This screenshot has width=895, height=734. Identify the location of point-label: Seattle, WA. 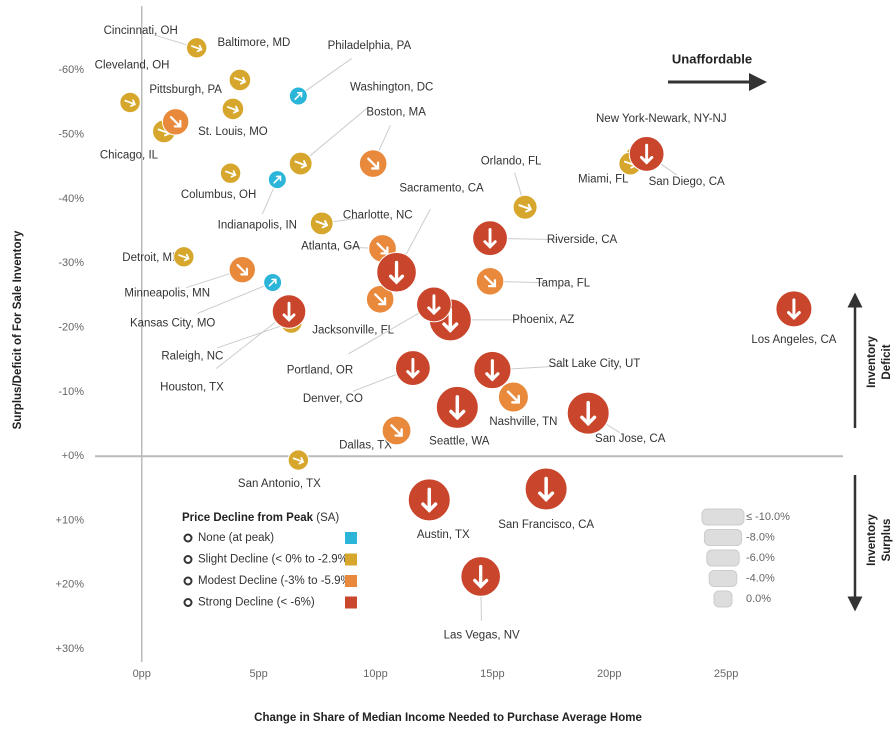
(459, 441).